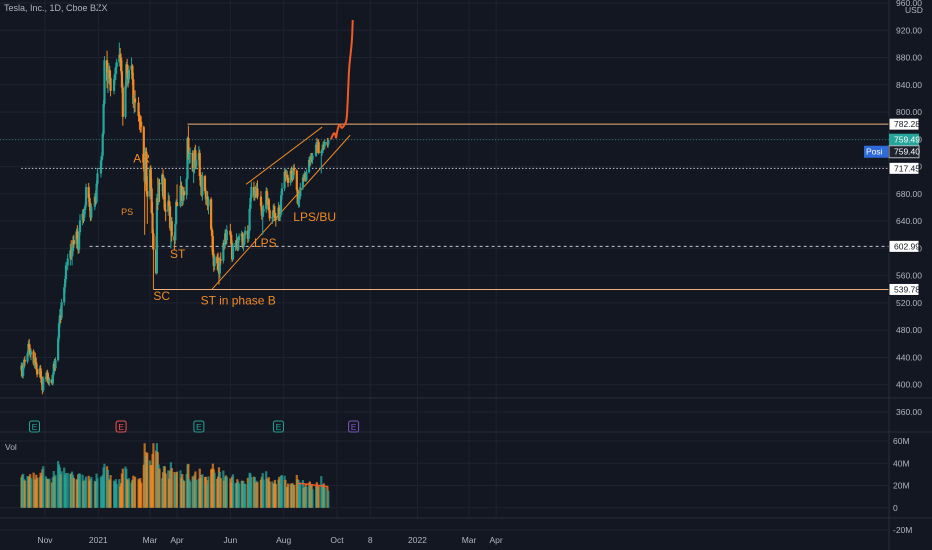  I want to click on level-tag-label: 717.45, so click(907, 168).